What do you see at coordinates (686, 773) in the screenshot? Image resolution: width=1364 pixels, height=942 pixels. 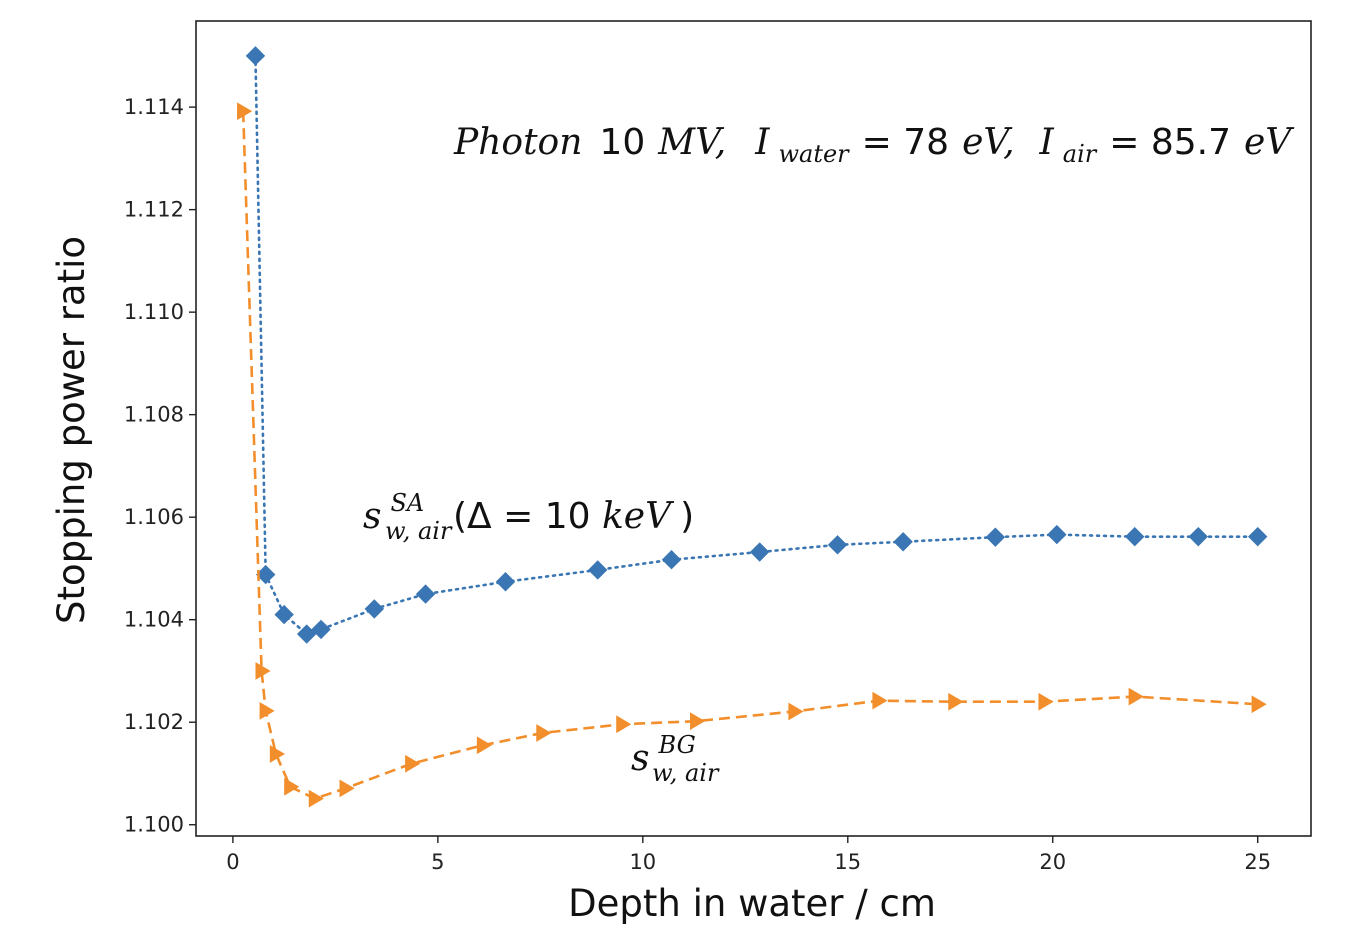 I see `bg-subscript: w, air` at bounding box center [686, 773].